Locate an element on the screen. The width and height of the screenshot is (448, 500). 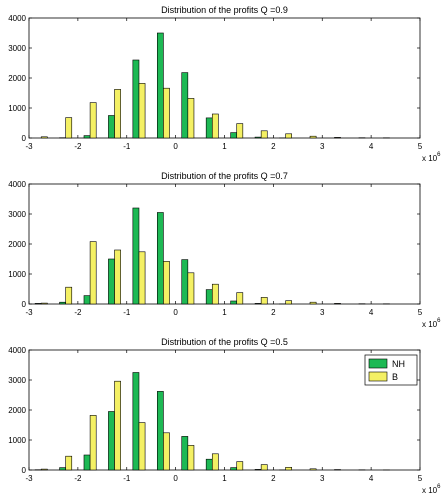
x-tick-label: -3 is located at coordinates (29, 478).